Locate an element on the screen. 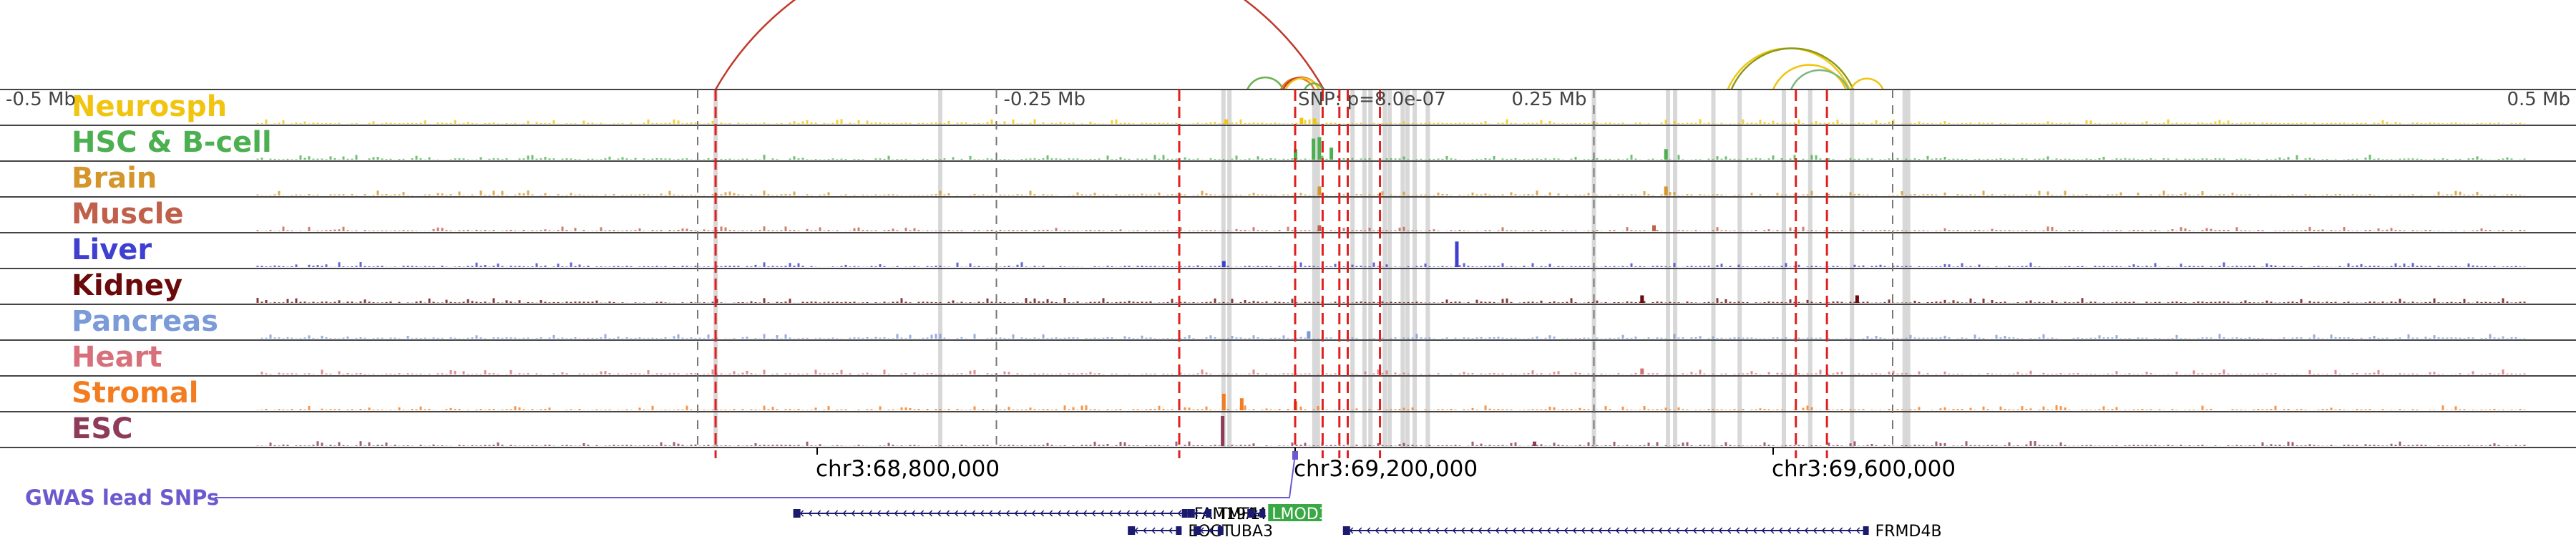 Image resolution: width=2576 pixels, height=537 pixels. snp-pvalue-annotation: SNP: p=8.0e-07 is located at coordinates (1372, 99).